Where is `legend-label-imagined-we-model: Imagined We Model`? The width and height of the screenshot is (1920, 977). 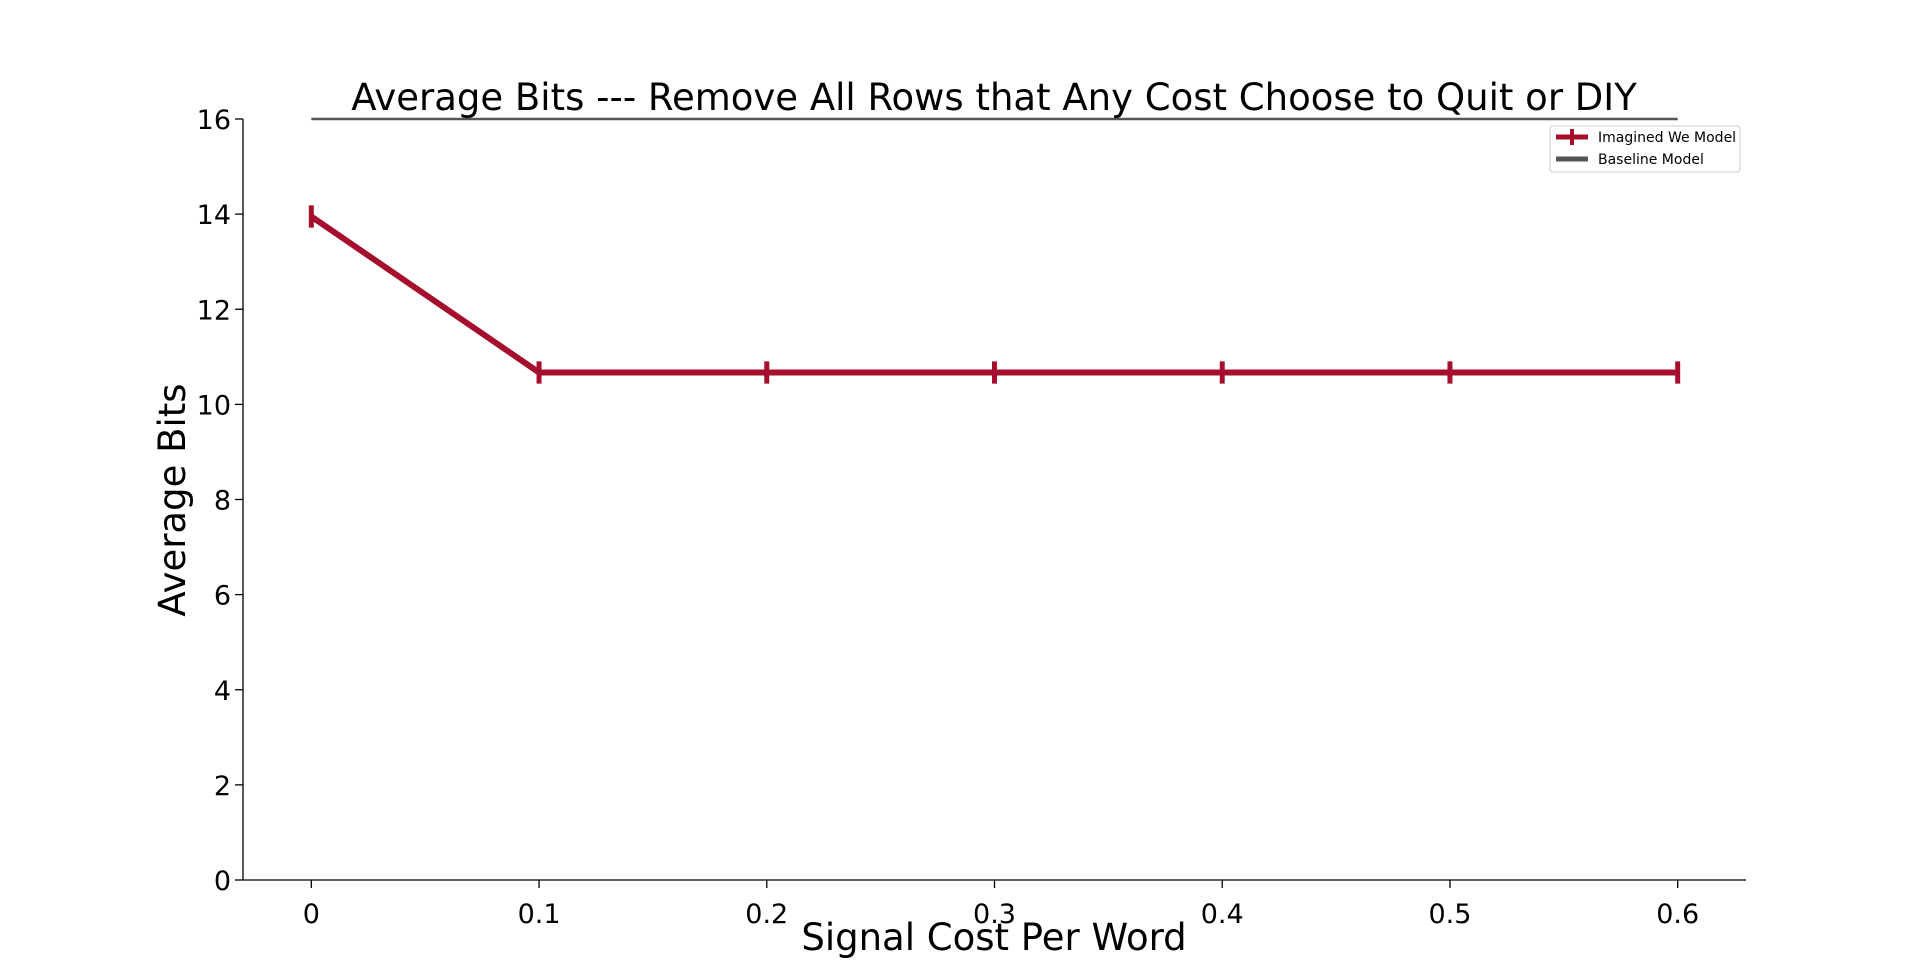 legend-label-imagined-we-model: Imagined We Model is located at coordinates (1667, 138).